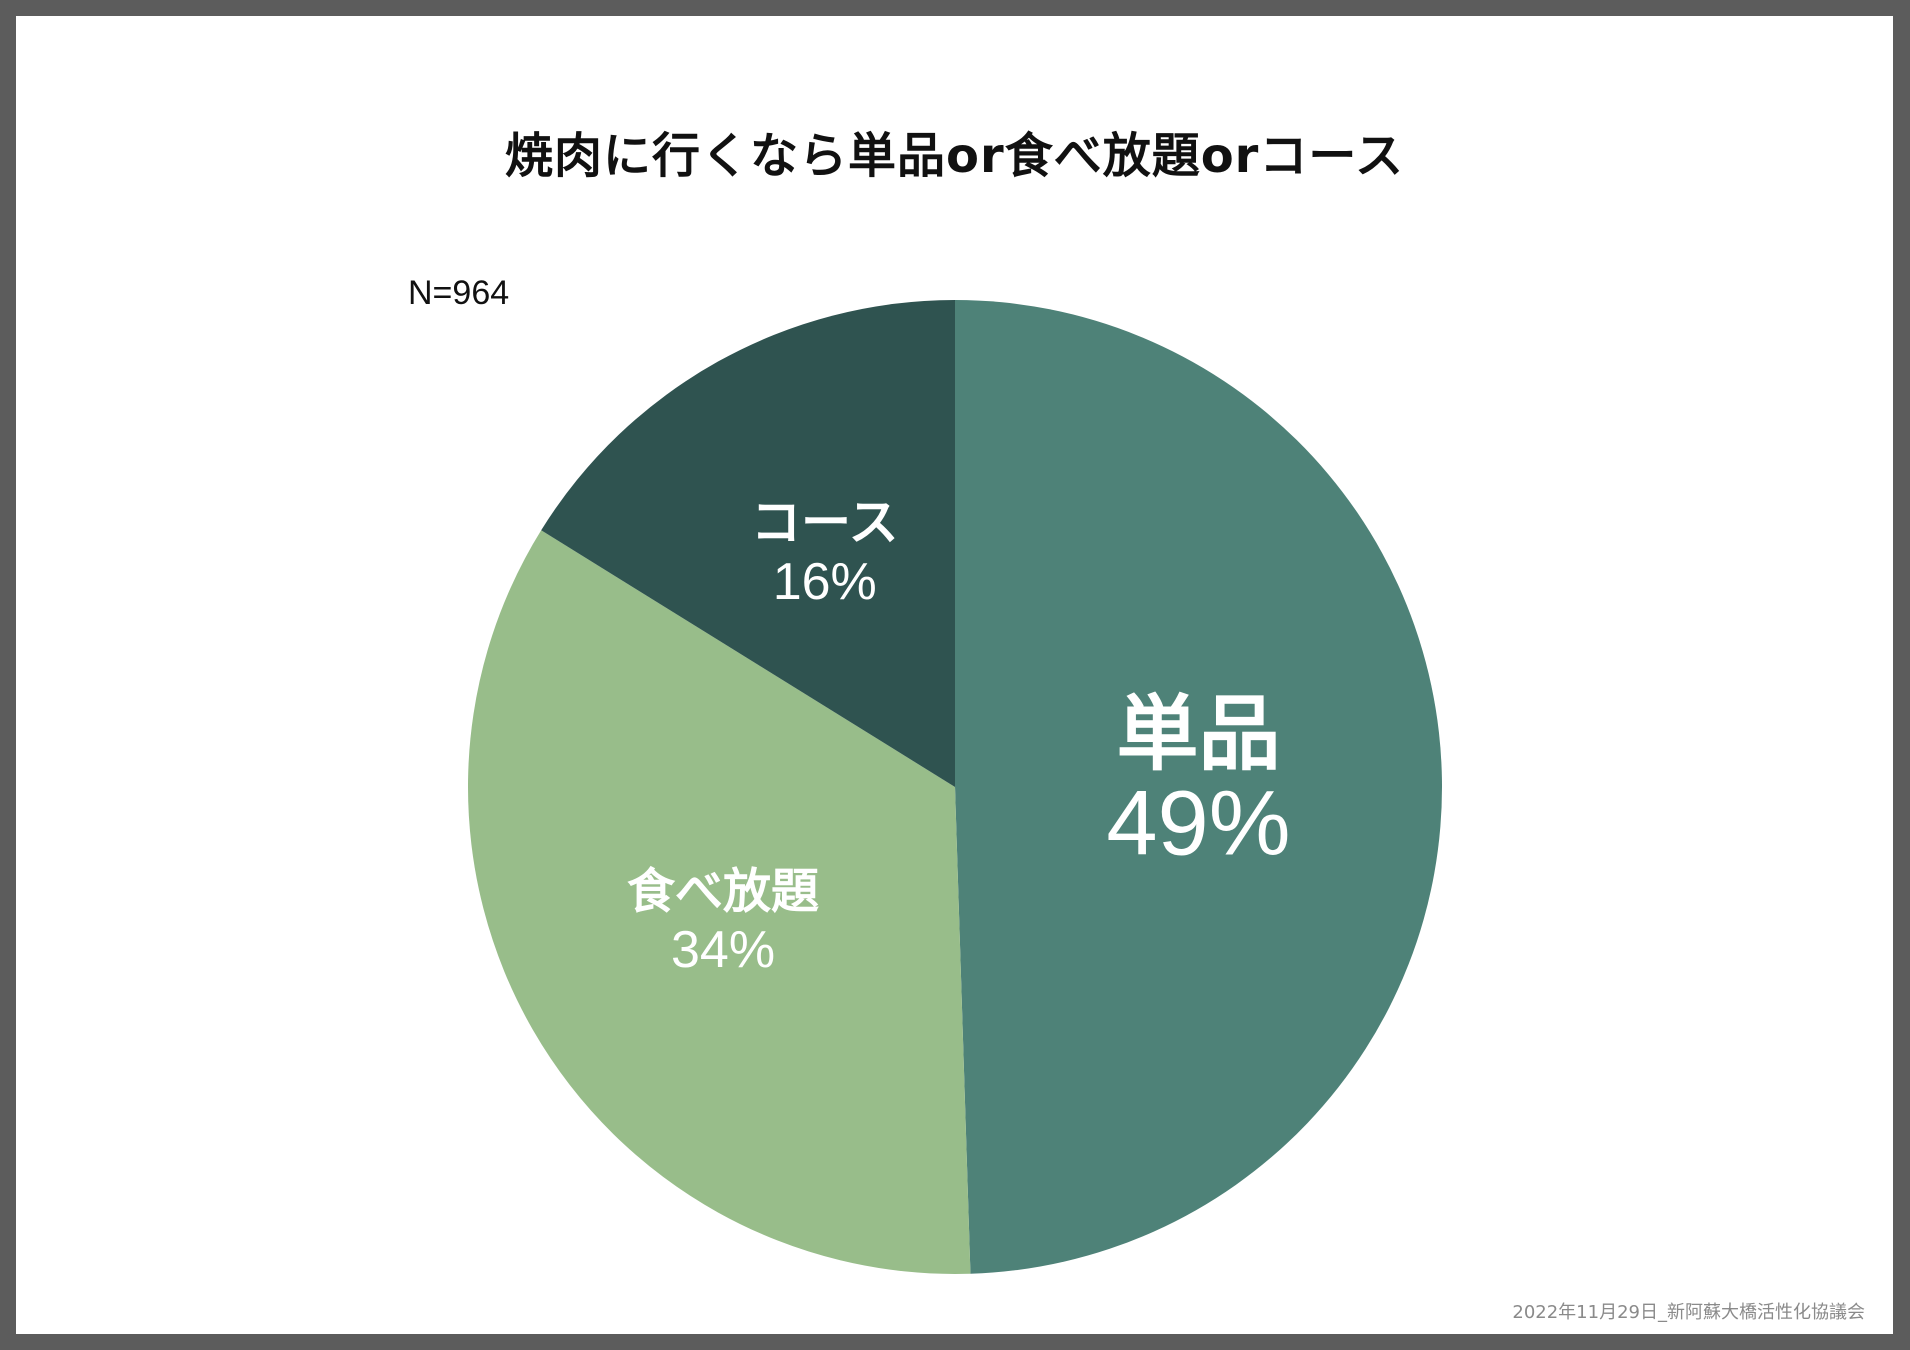 The width and height of the screenshot is (1910, 1350). I want to click on footer-credit: 2022年11月29日_新阿蘇大橋活性化協議会, so click(1688, 1312).